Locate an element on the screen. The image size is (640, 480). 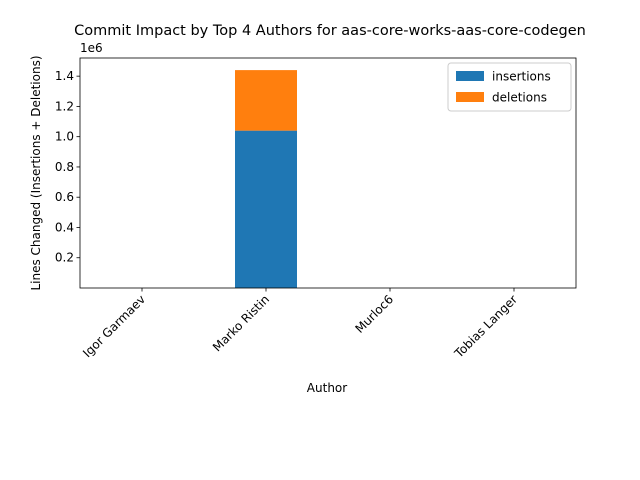
y-axis-label: Lines Changed (Insertions + Deletions) is located at coordinates (36, 172).